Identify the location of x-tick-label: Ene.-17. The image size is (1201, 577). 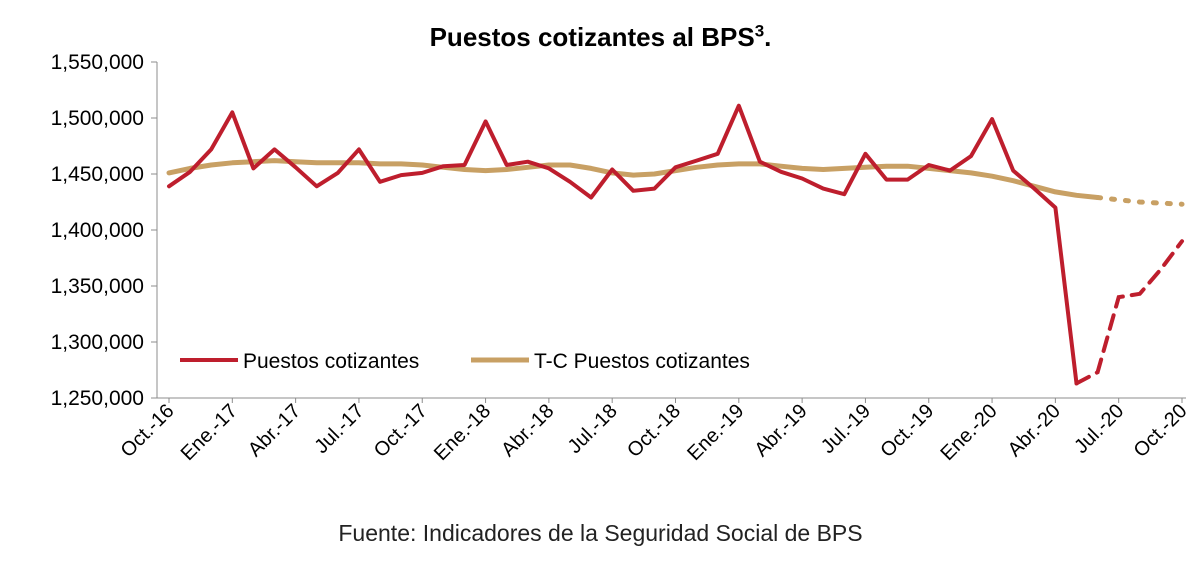
(209, 432).